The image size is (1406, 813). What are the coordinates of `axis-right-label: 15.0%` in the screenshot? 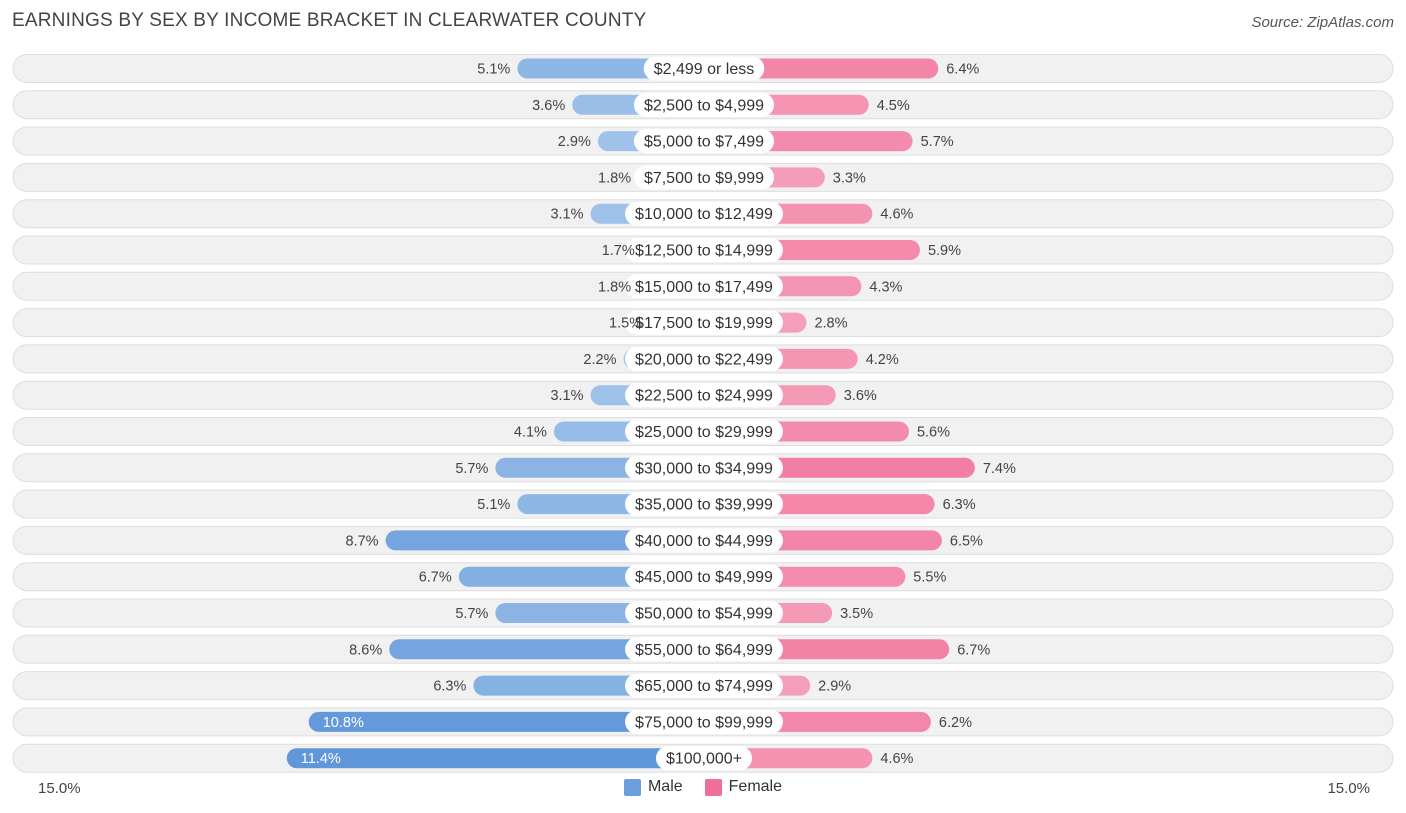 It's located at (1348, 788).